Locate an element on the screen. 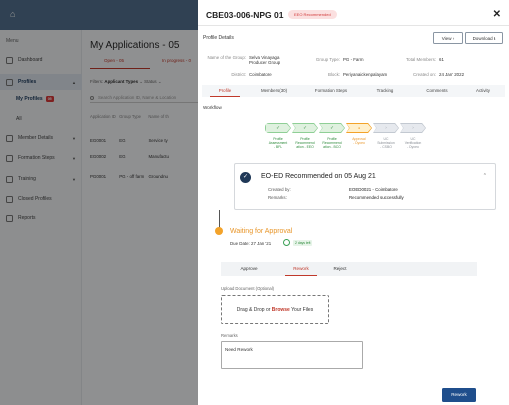 This screenshot has height=405, width=509. sidebar-item-reports: Reports is located at coordinates (41, 218).